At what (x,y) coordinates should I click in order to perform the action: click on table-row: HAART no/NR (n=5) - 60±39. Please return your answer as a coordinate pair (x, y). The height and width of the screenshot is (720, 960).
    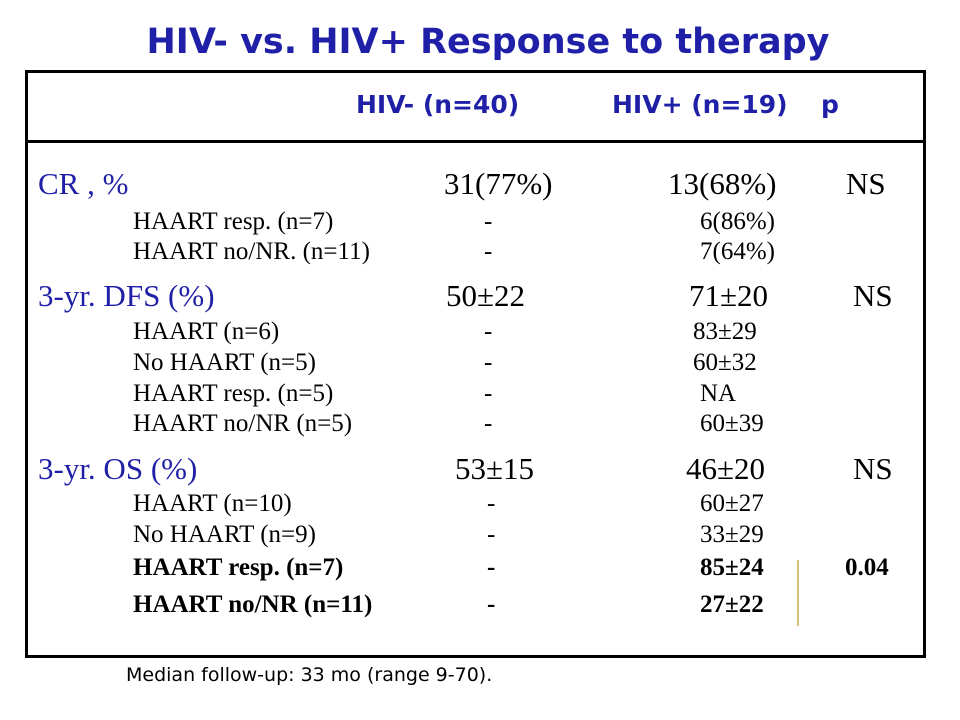
    Looking at the image, I should click on (480, 425).